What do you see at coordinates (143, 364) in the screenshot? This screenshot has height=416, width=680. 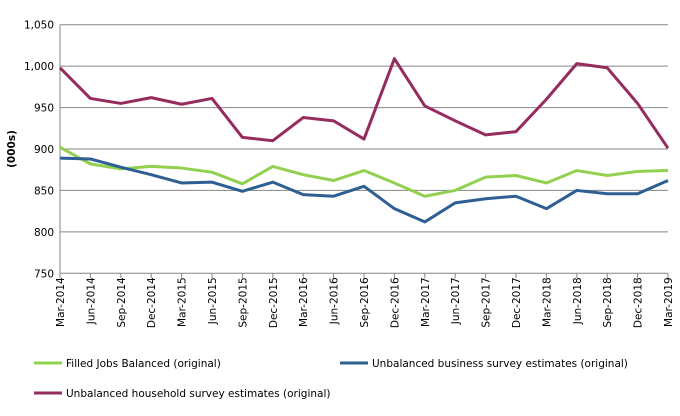 I see `legend-label: Filled Jobs Balanced (original)` at bounding box center [143, 364].